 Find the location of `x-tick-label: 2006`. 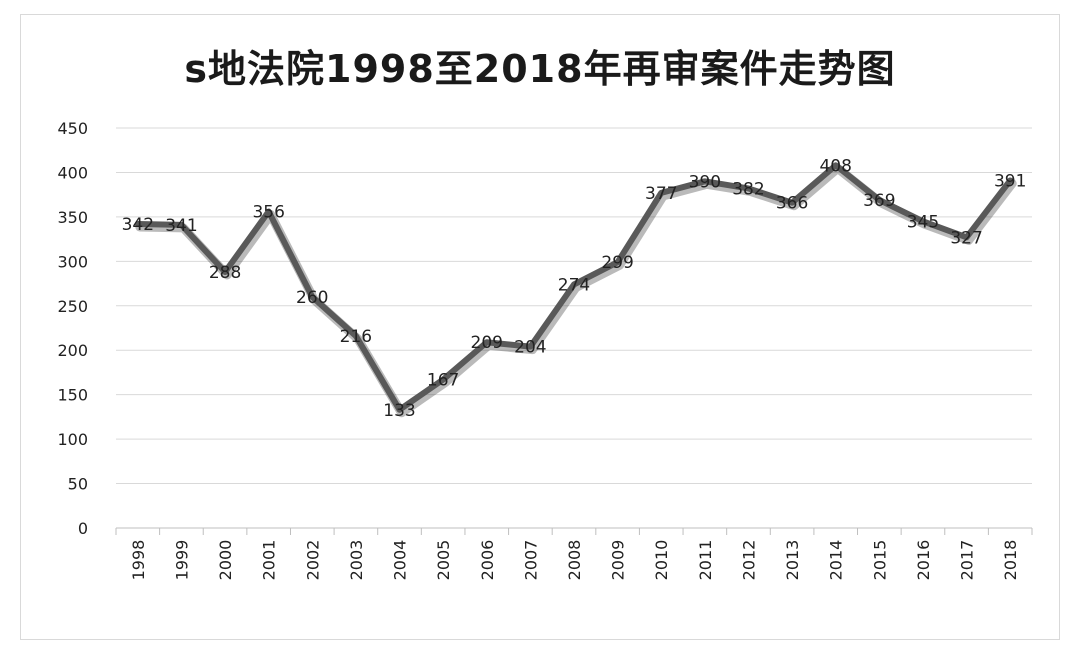

x-tick-label: 2006 is located at coordinates (487, 560).